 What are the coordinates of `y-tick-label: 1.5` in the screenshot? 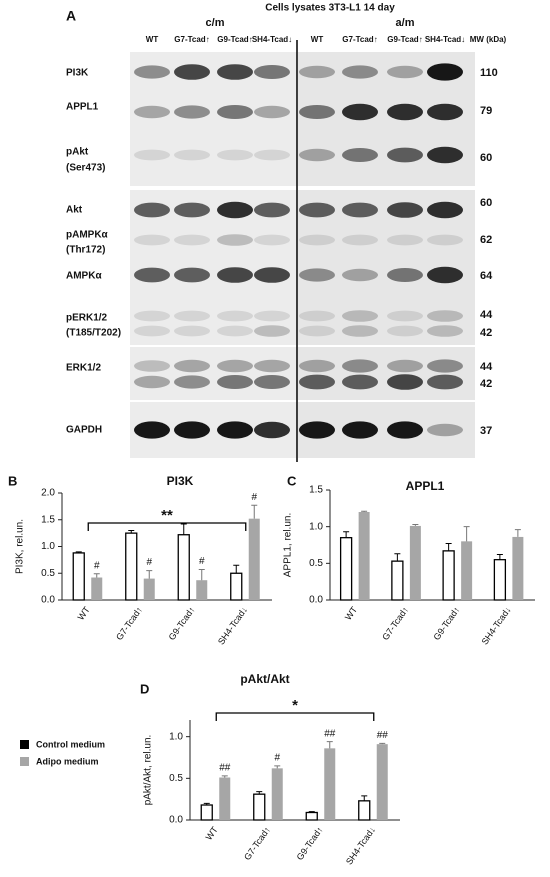 It's located at (316, 490).